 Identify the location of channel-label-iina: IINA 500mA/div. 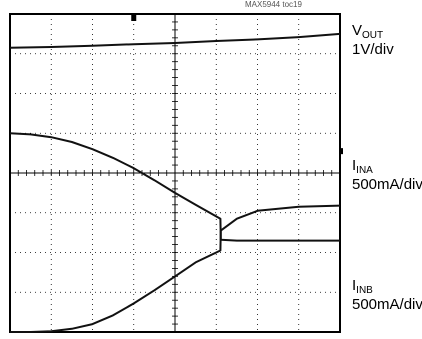
(387, 175).